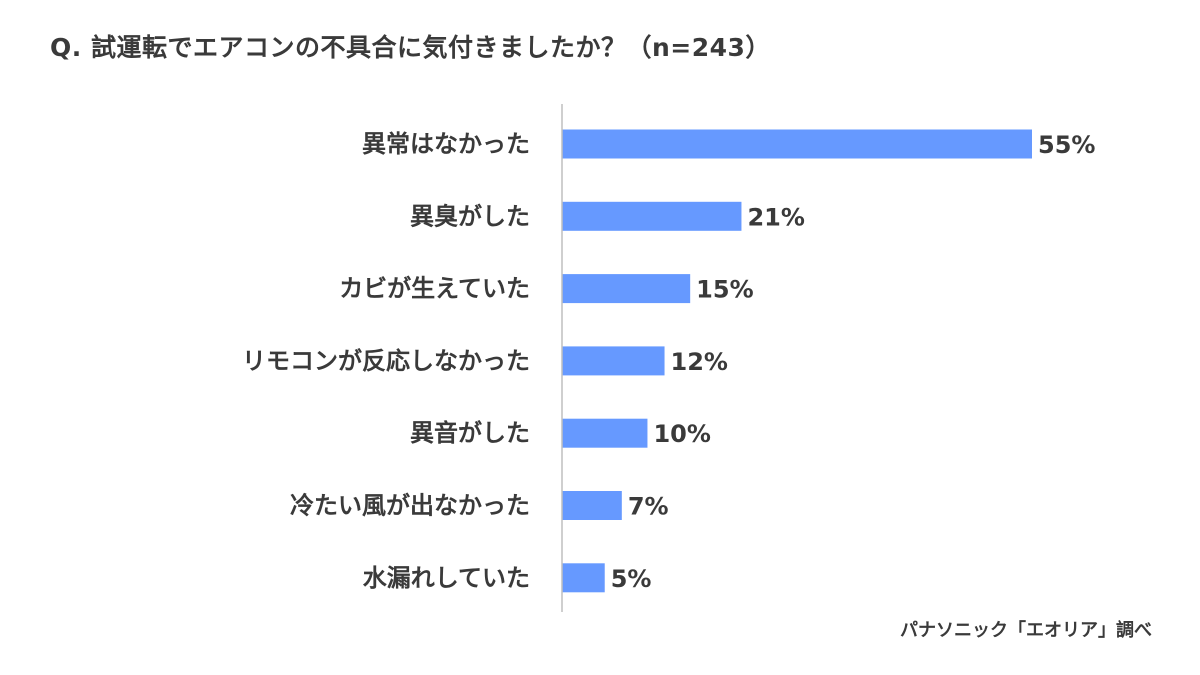 The image size is (1200, 675). What do you see at coordinates (681, 434) in the screenshot?
I see `value-label-4: 10%` at bounding box center [681, 434].